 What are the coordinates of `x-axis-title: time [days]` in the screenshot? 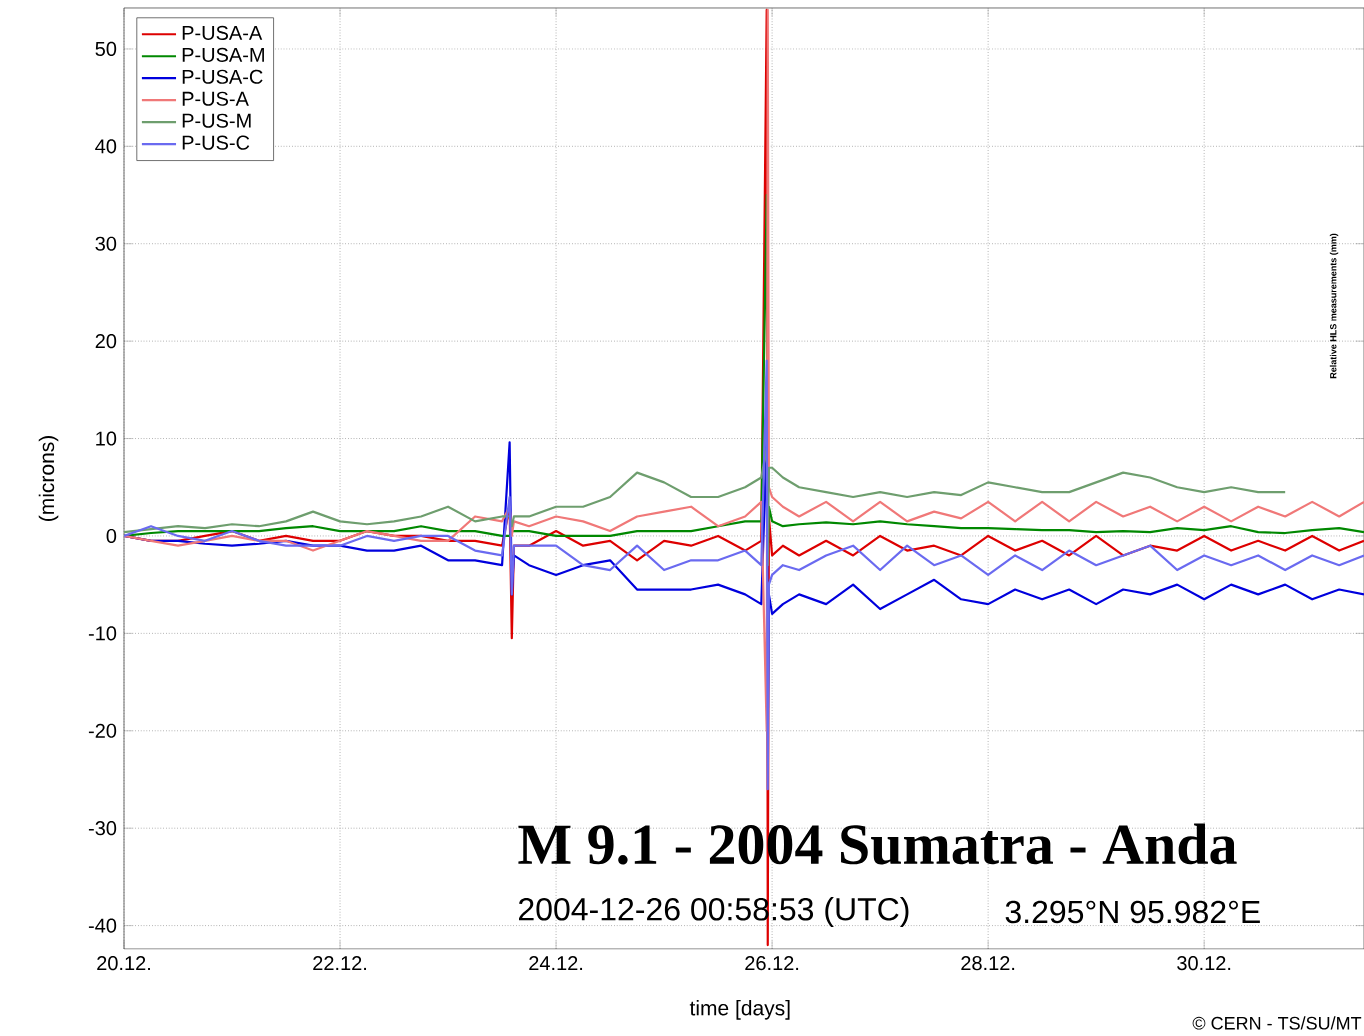 It's located at (739, 1010).